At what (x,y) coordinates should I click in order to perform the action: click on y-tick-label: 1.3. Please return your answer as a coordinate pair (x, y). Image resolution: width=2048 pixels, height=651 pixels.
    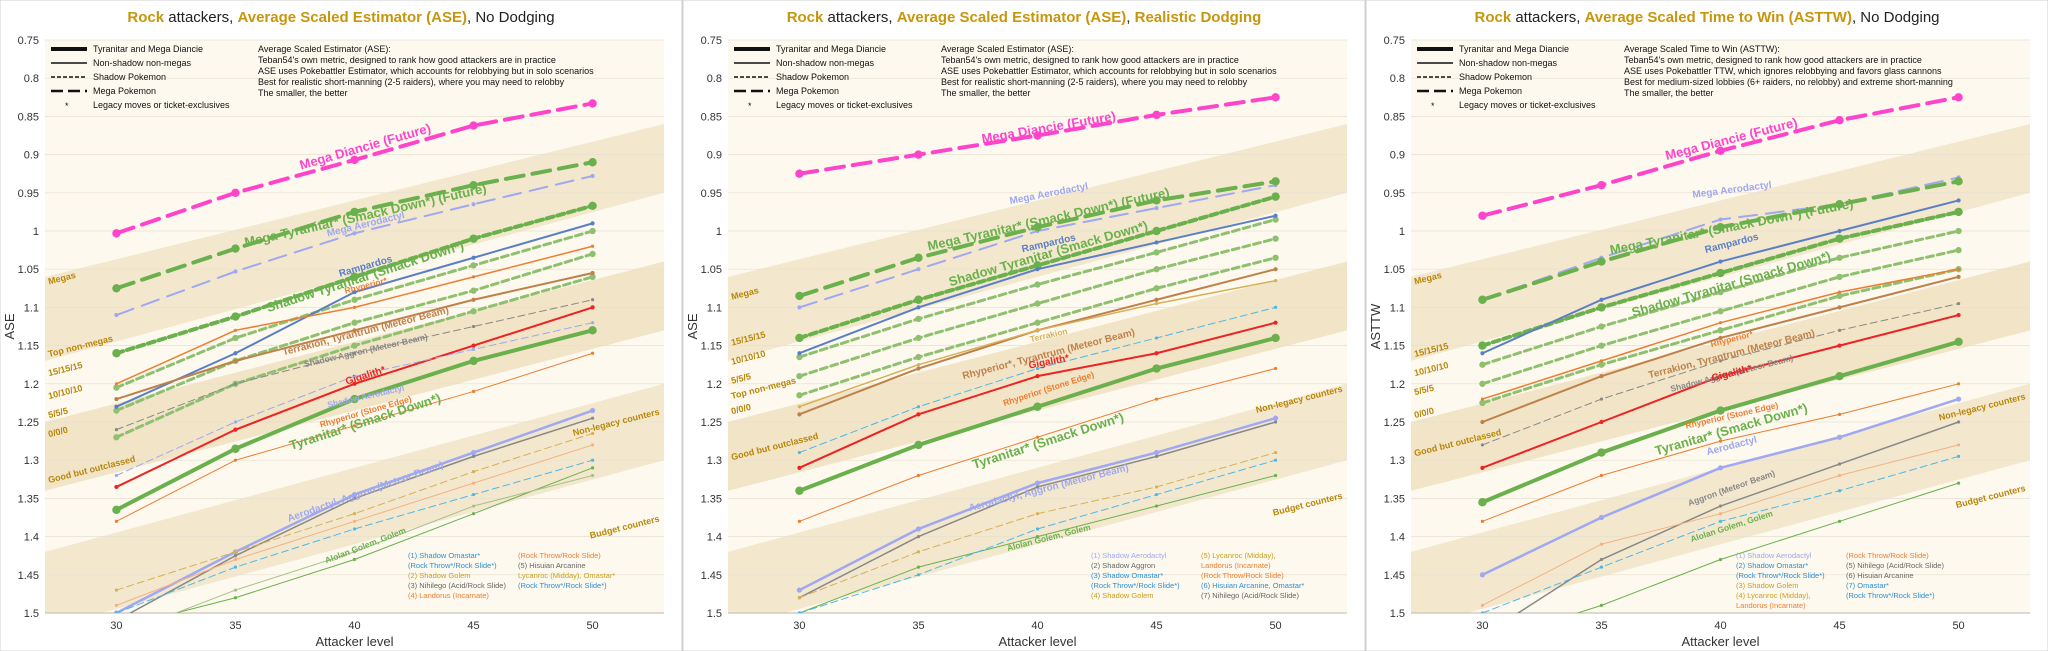
    Looking at the image, I should click on (714, 461).